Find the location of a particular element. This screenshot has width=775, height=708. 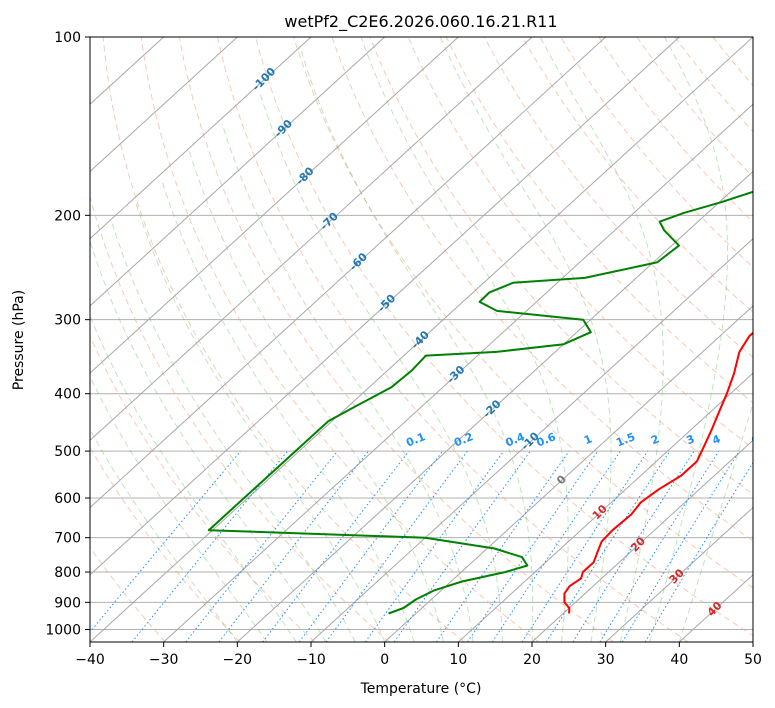

mixing-ratio-label: 6 is located at coordinates (755, 439).